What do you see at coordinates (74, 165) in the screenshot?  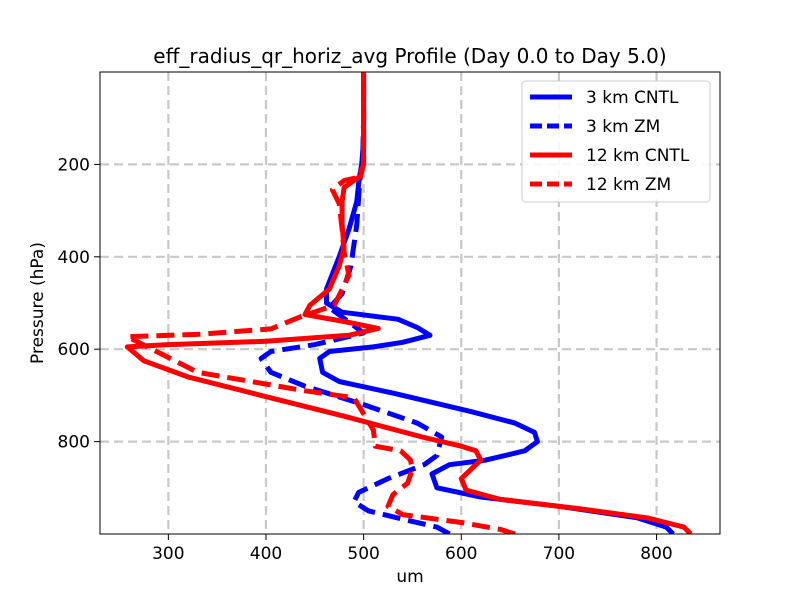 I see `y-tick-label: 200` at bounding box center [74, 165].